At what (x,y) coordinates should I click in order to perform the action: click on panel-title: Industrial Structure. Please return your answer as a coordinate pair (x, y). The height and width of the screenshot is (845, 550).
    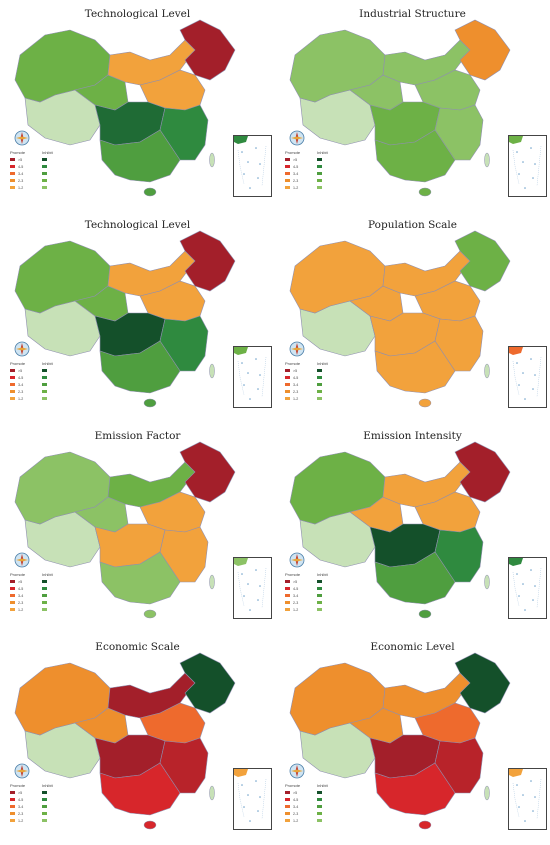
    Looking at the image, I should click on (412, 14).